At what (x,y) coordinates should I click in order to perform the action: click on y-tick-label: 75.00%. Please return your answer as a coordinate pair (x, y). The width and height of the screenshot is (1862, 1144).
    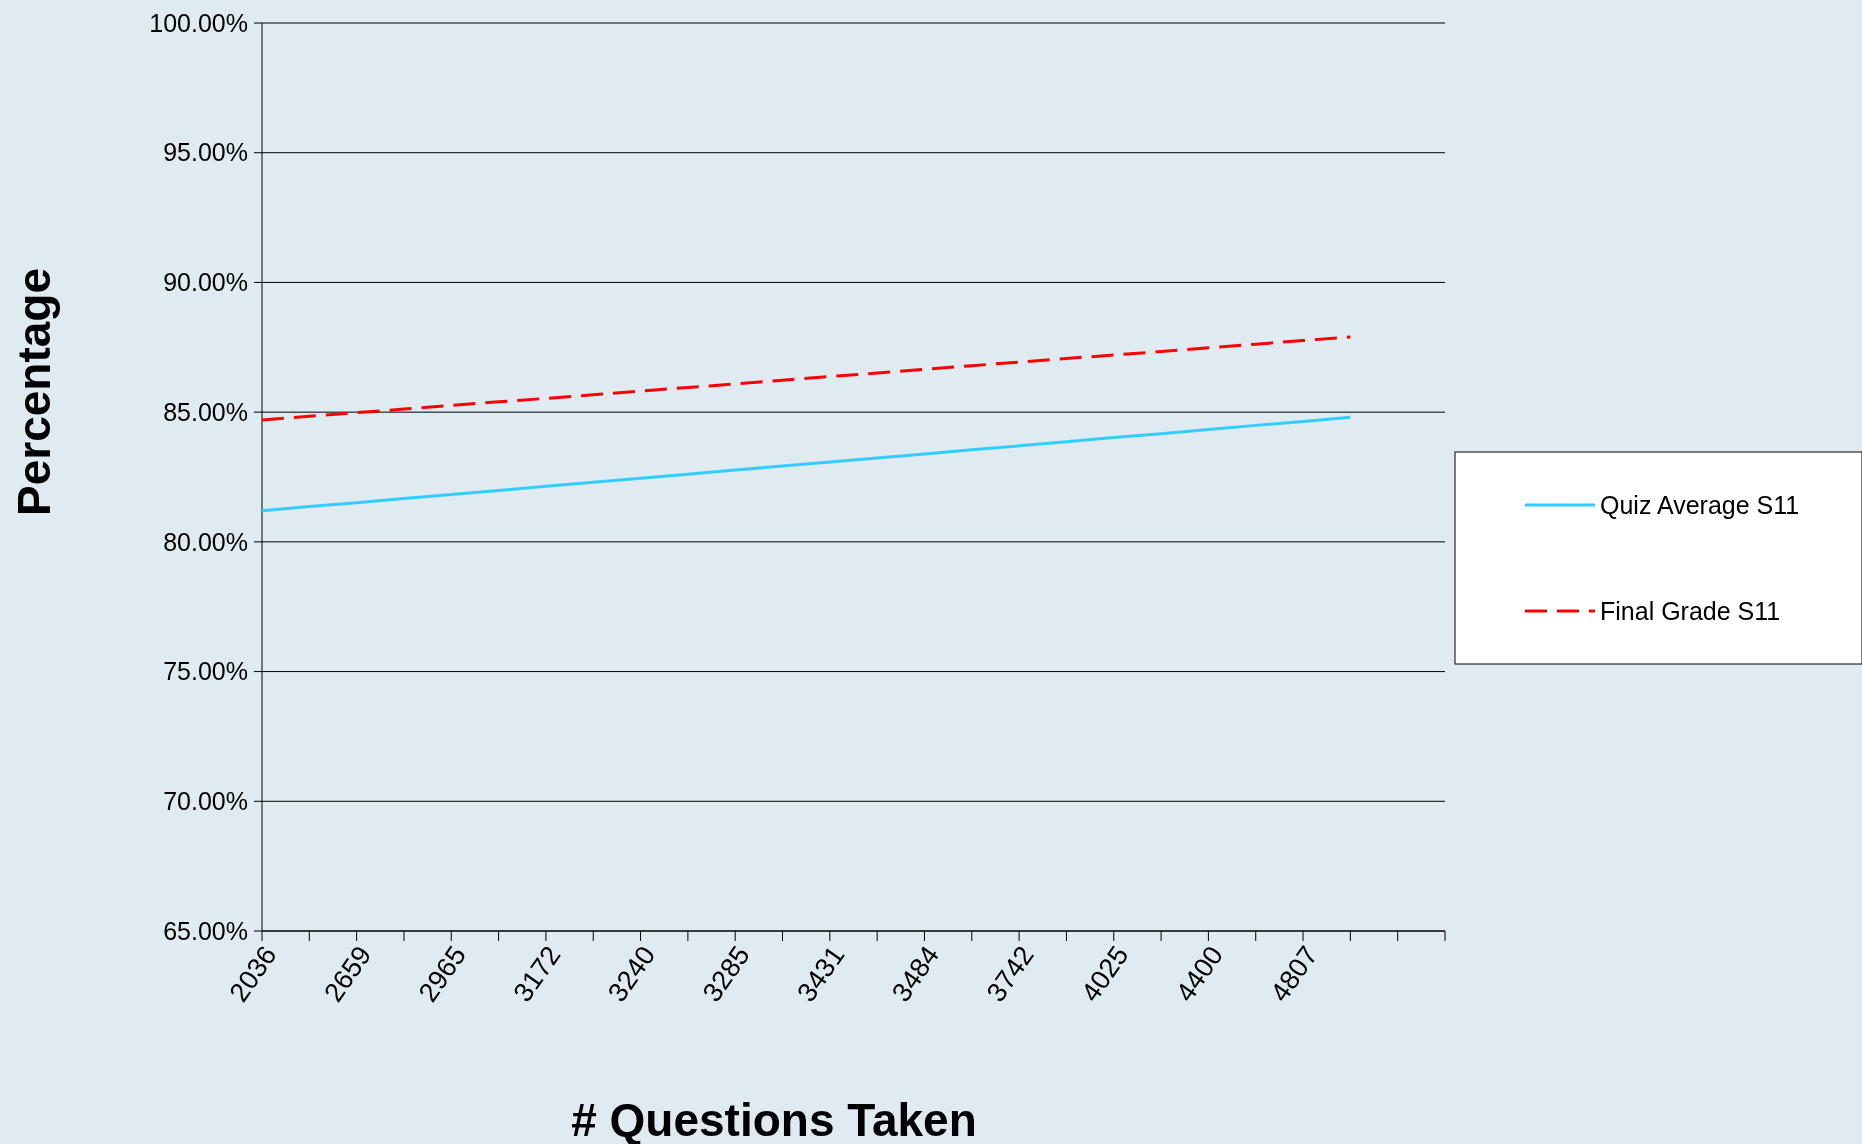
    Looking at the image, I should click on (205, 671).